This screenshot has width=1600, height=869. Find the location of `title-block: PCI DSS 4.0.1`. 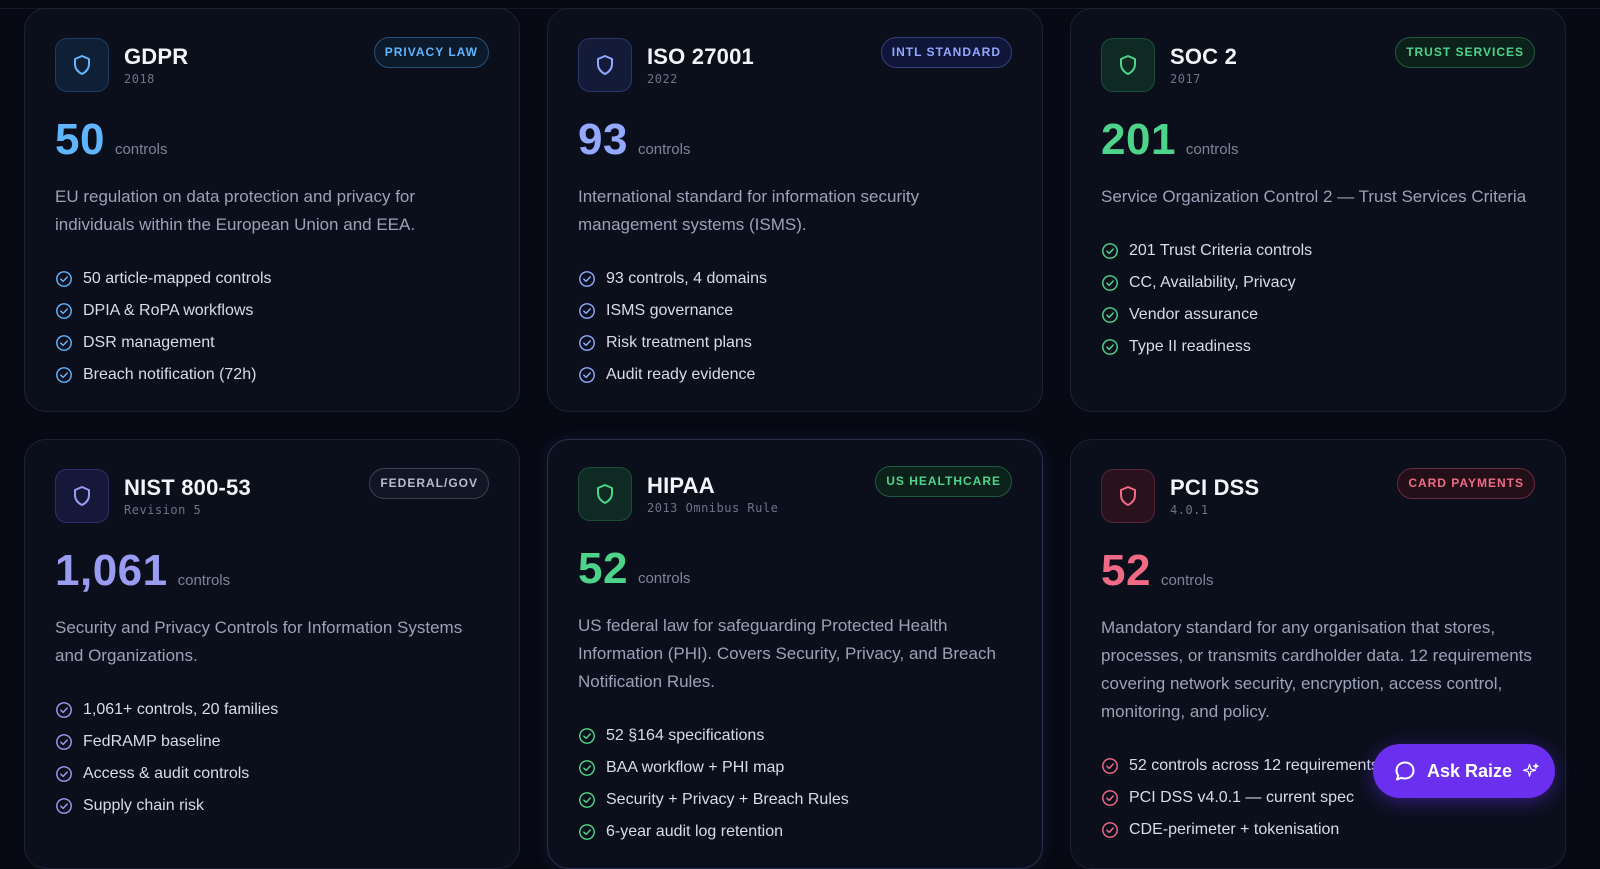

title-block: PCI DSS 4.0.1 is located at coordinates (1214, 496).